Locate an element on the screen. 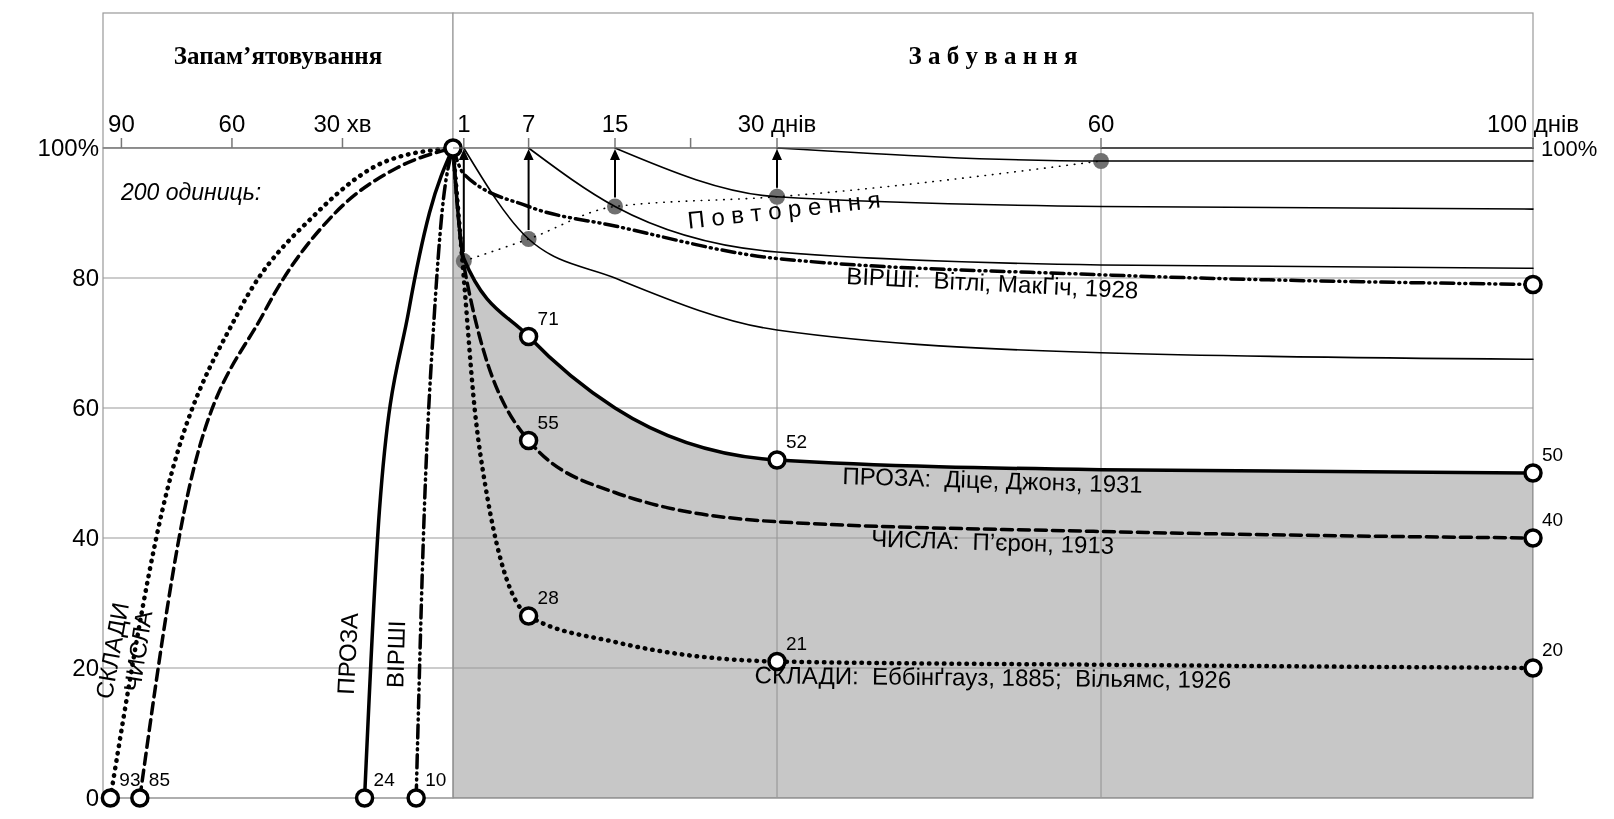 The width and height of the screenshot is (1614, 819). chart-title: Запам’ятовування is located at coordinates (278, 56).